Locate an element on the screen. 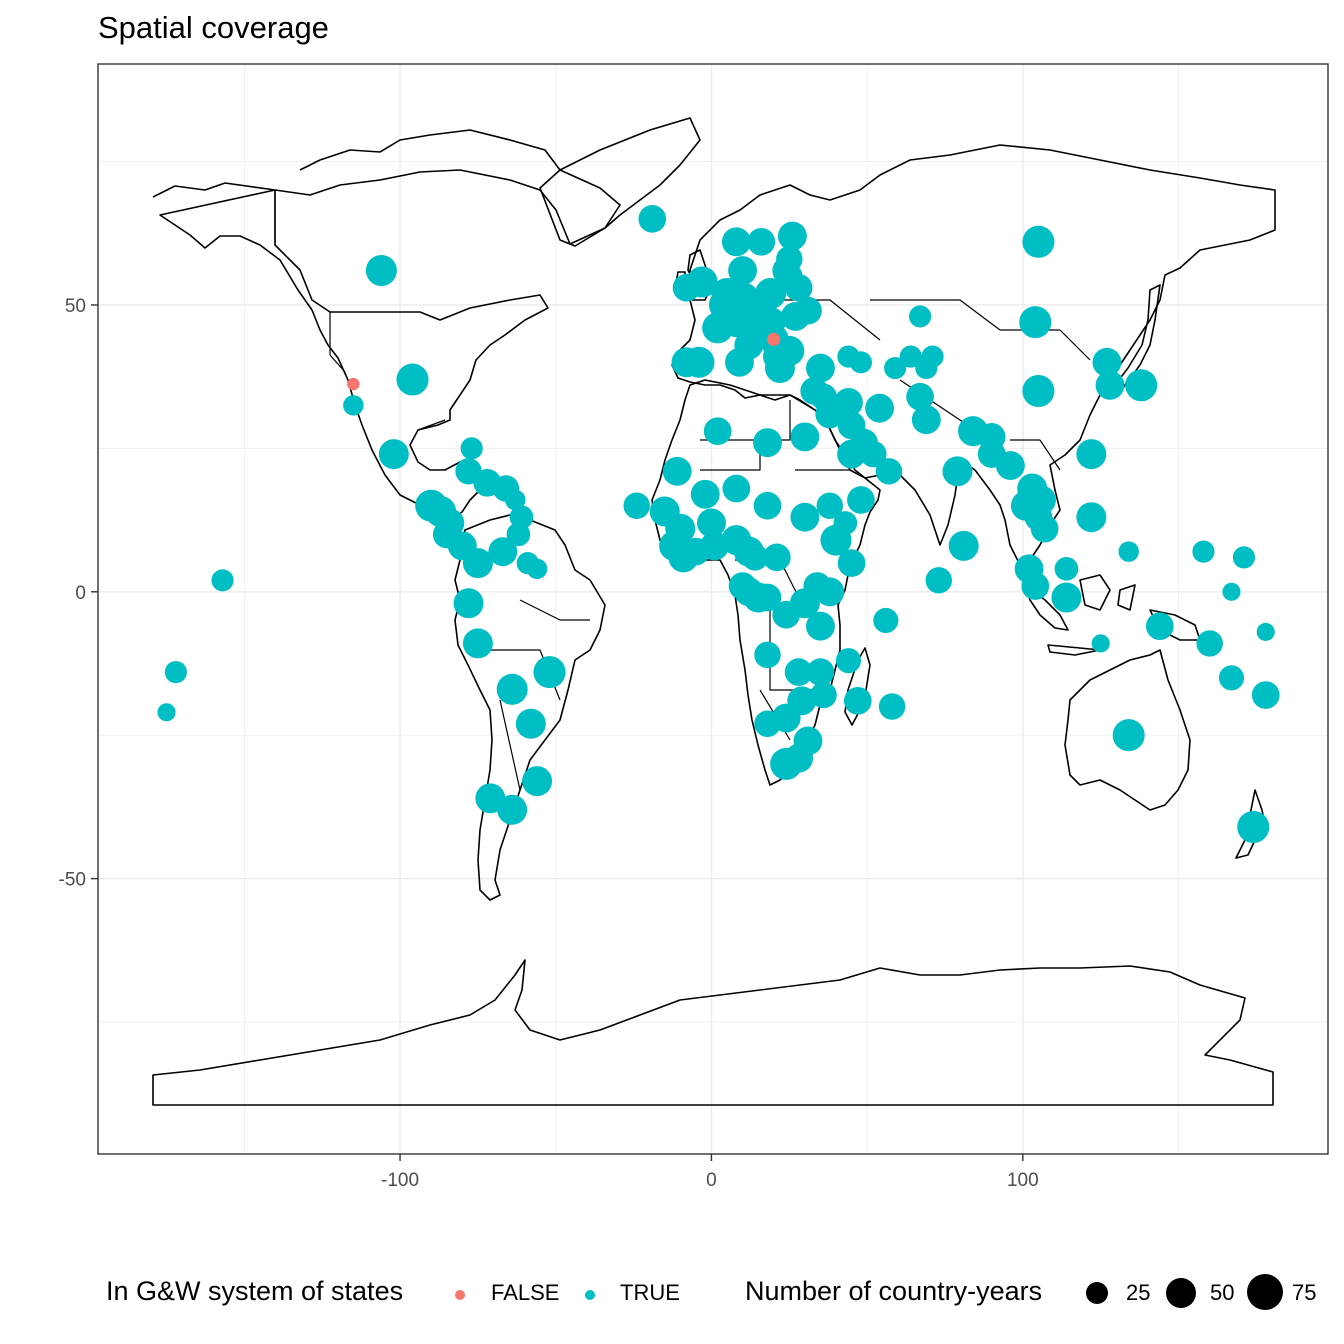 This screenshot has height=1344, width=1344. map-greenland is located at coordinates (620, 182).